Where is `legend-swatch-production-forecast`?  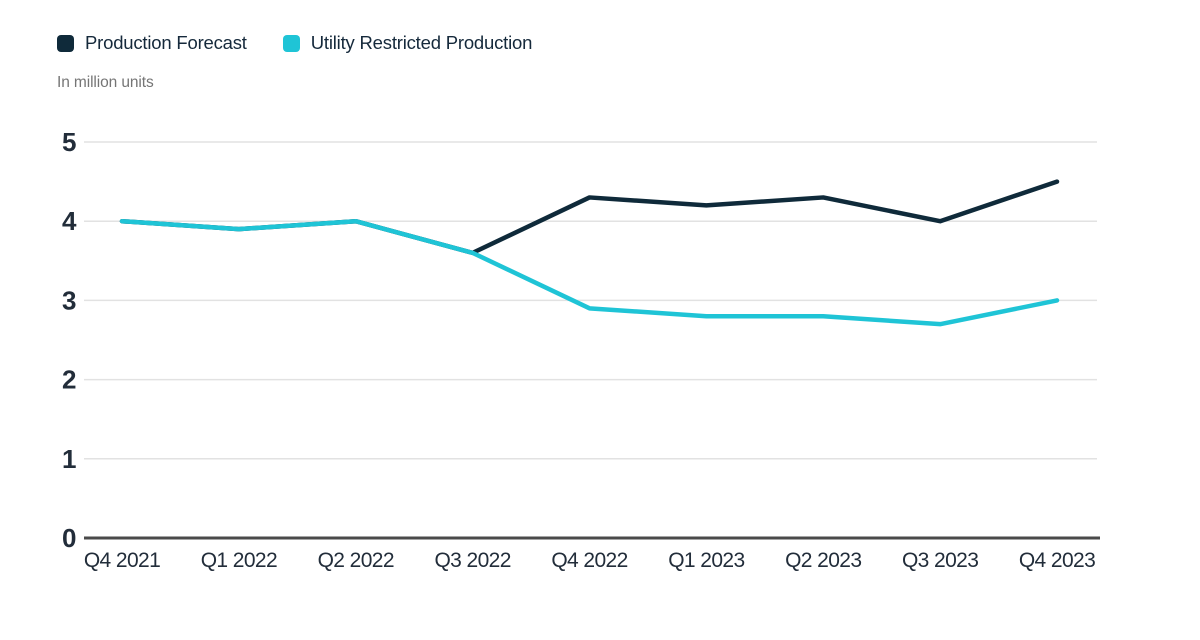
legend-swatch-production-forecast is located at coordinates (65, 43).